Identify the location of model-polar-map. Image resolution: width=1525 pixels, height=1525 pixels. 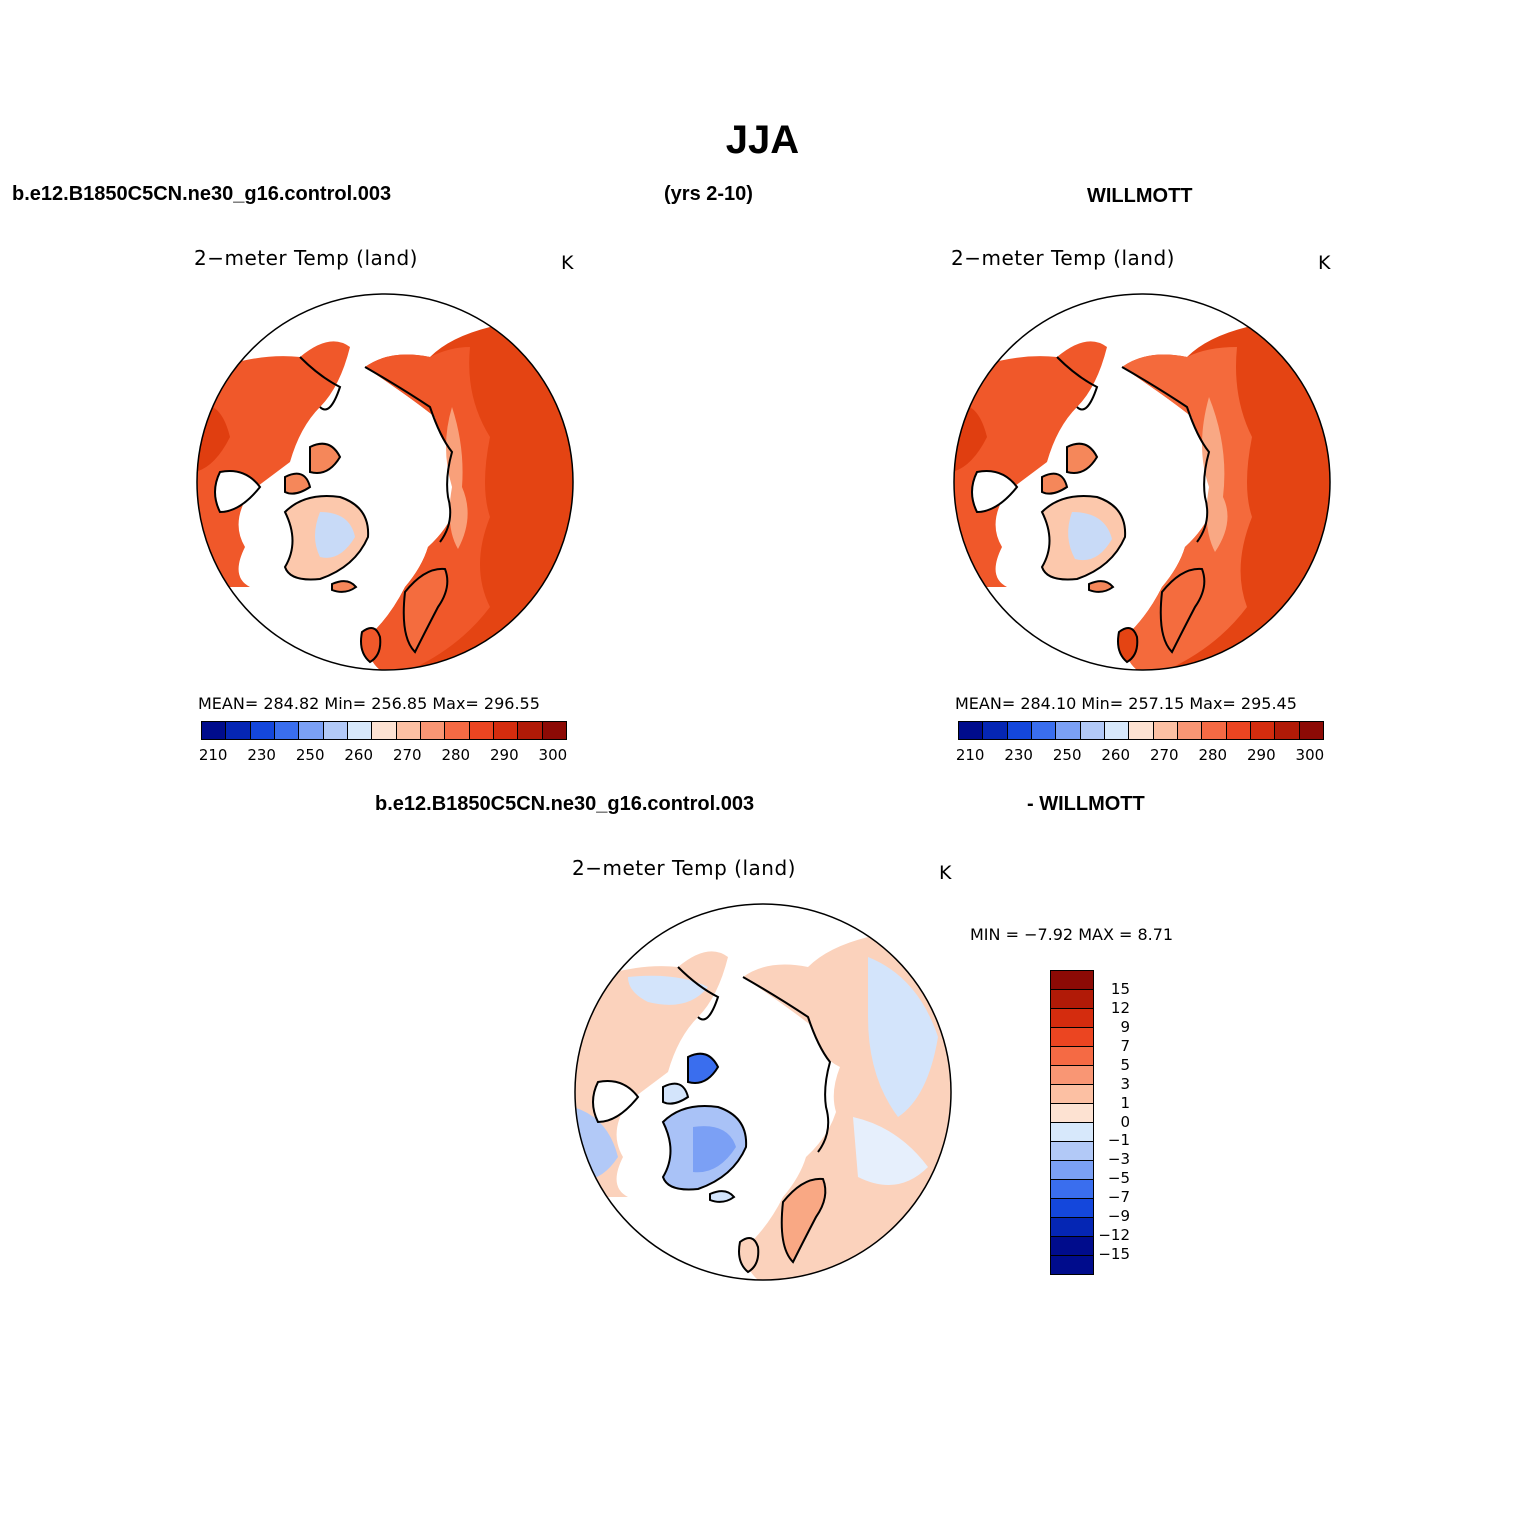
(385, 482).